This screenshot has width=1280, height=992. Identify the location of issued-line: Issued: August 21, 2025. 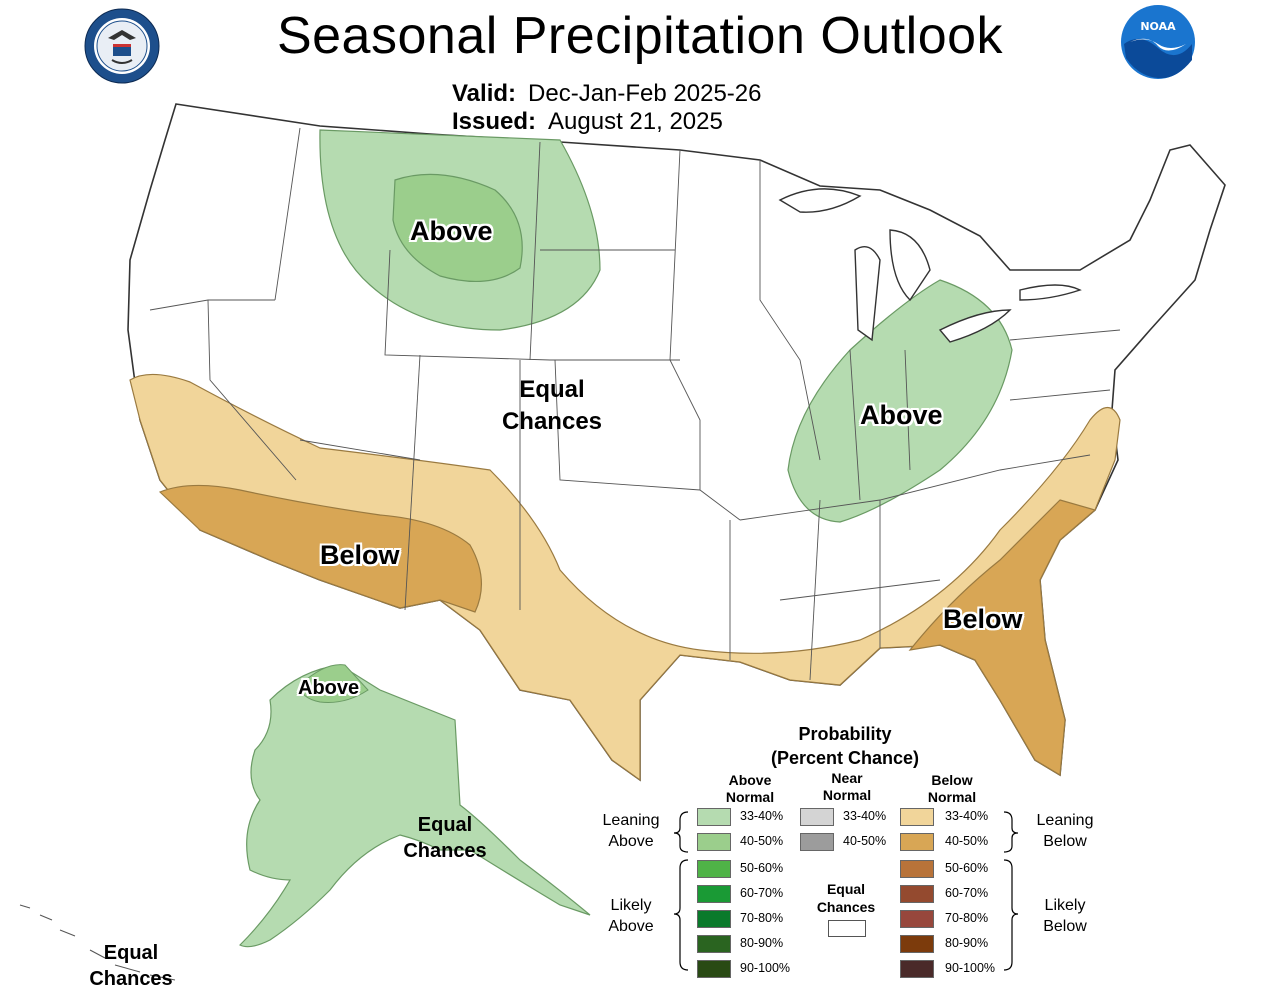
(587, 122).